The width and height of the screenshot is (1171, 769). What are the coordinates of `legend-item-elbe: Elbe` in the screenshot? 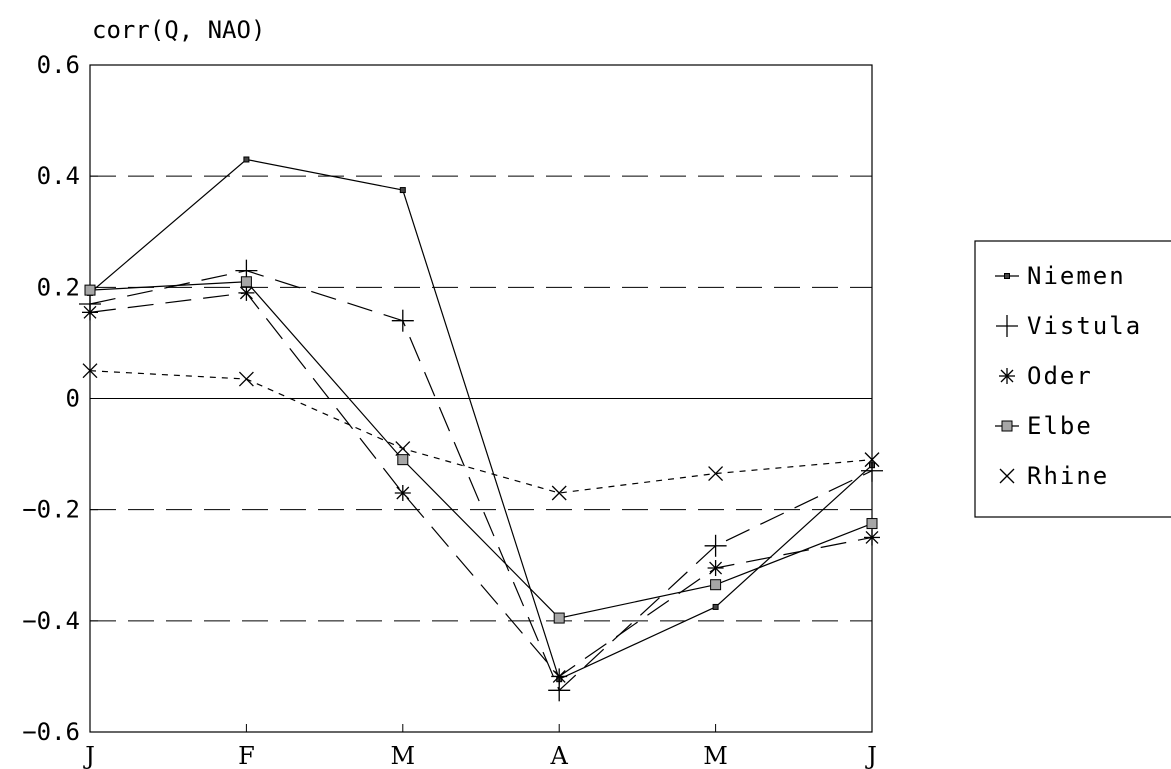 It's located at (1044, 426).